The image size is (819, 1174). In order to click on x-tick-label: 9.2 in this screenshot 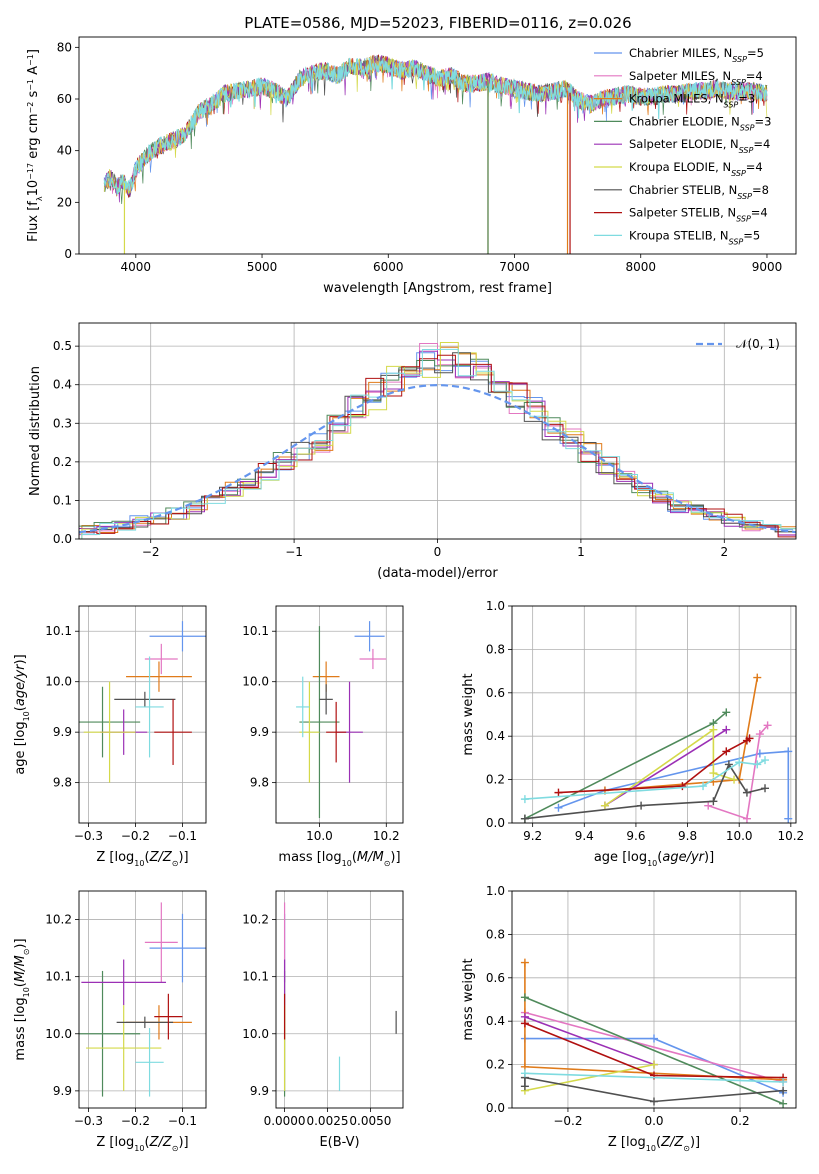, I will do `click(532, 836)`.